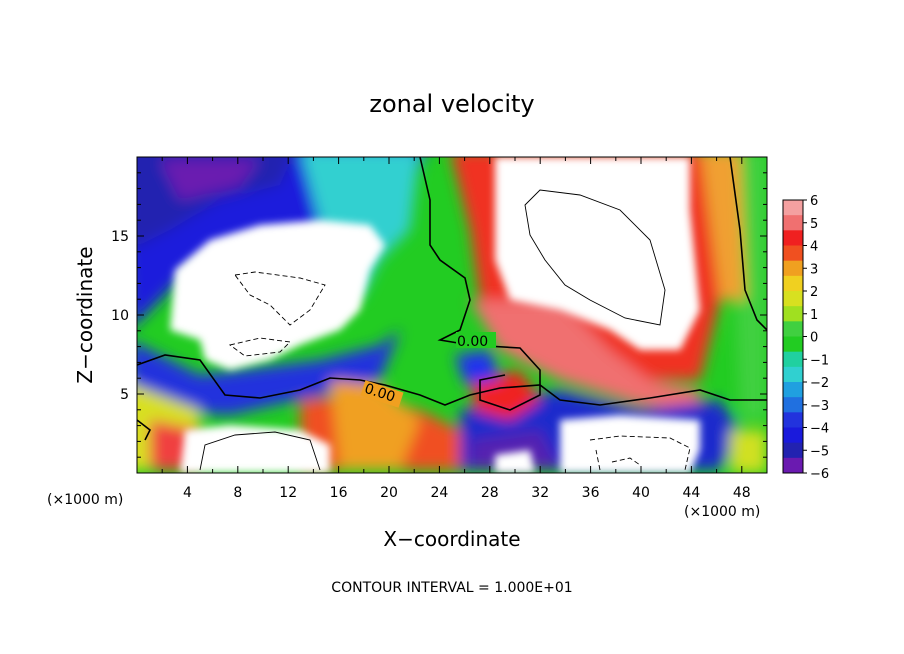 The height and width of the screenshot is (654, 904). Describe the element at coordinates (187, 493) in the screenshot. I see `x-tick-label: 4` at that location.